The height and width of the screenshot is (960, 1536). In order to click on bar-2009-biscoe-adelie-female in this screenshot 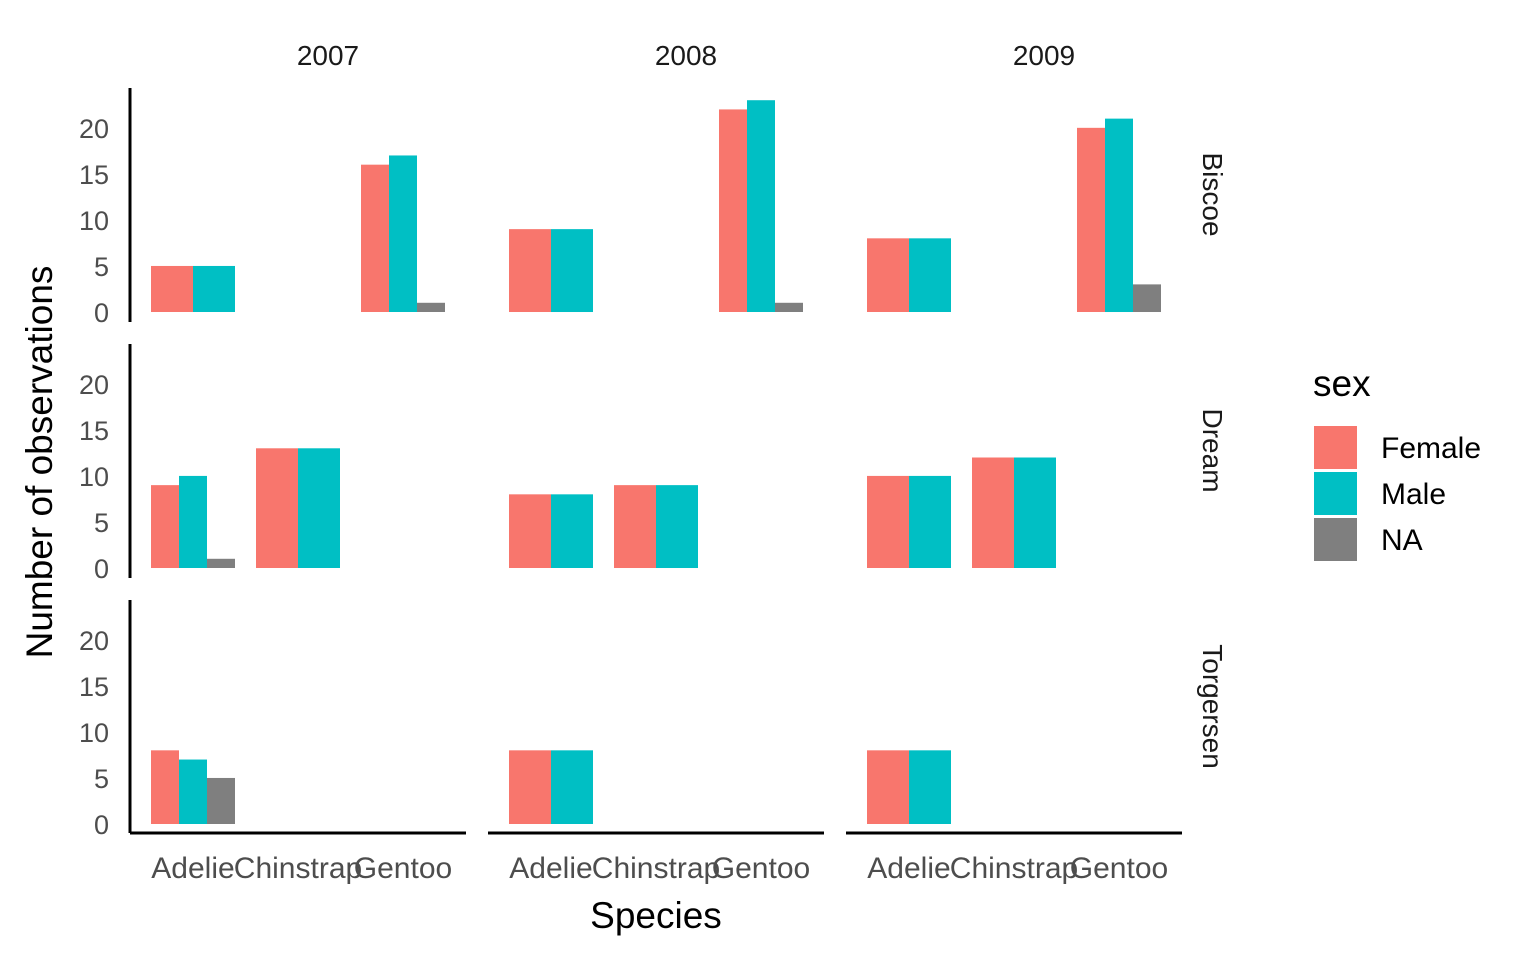, I will do `click(888, 275)`.